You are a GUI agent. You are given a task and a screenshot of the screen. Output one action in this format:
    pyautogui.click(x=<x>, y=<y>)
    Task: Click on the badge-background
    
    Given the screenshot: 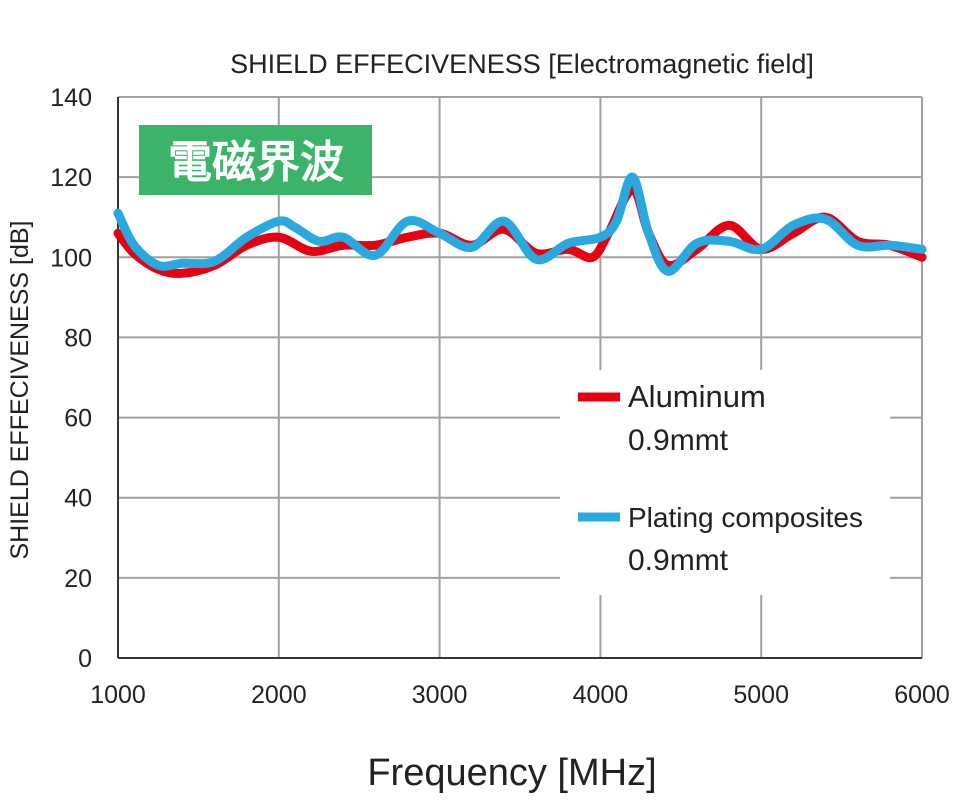 What is the action you would take?
    pyautogui.click(x=255, y=160)
    